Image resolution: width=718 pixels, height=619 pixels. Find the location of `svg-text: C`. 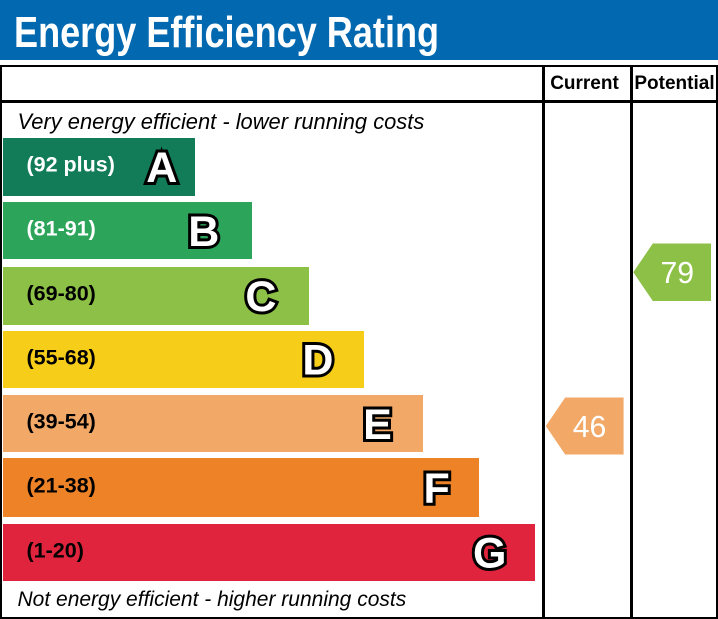

svg-text: C is located at coordinates (260, 297).